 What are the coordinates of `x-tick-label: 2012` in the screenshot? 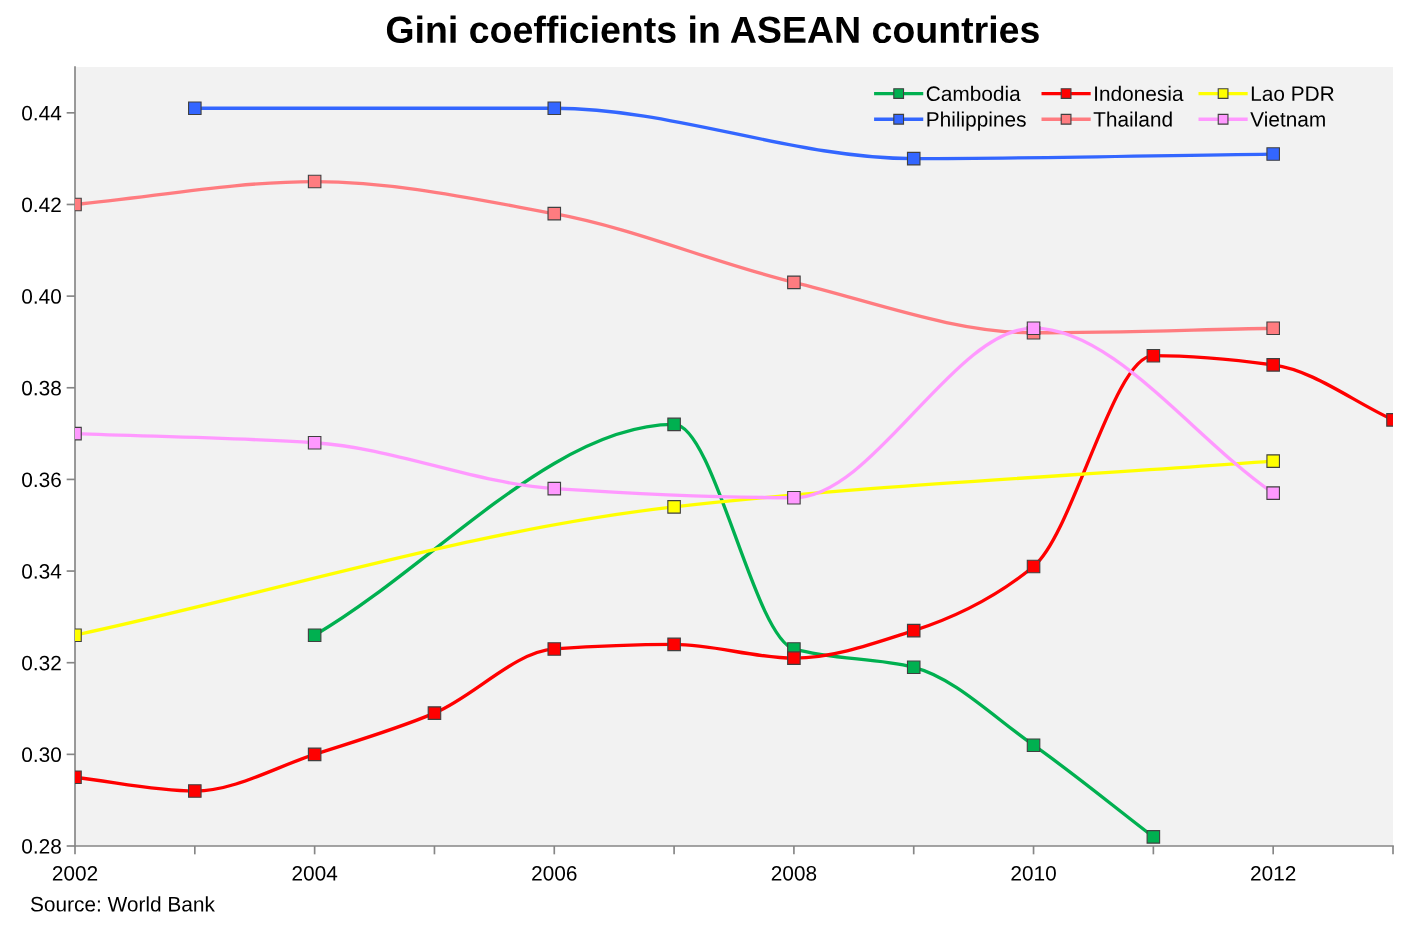 It's located at (1273, 873).